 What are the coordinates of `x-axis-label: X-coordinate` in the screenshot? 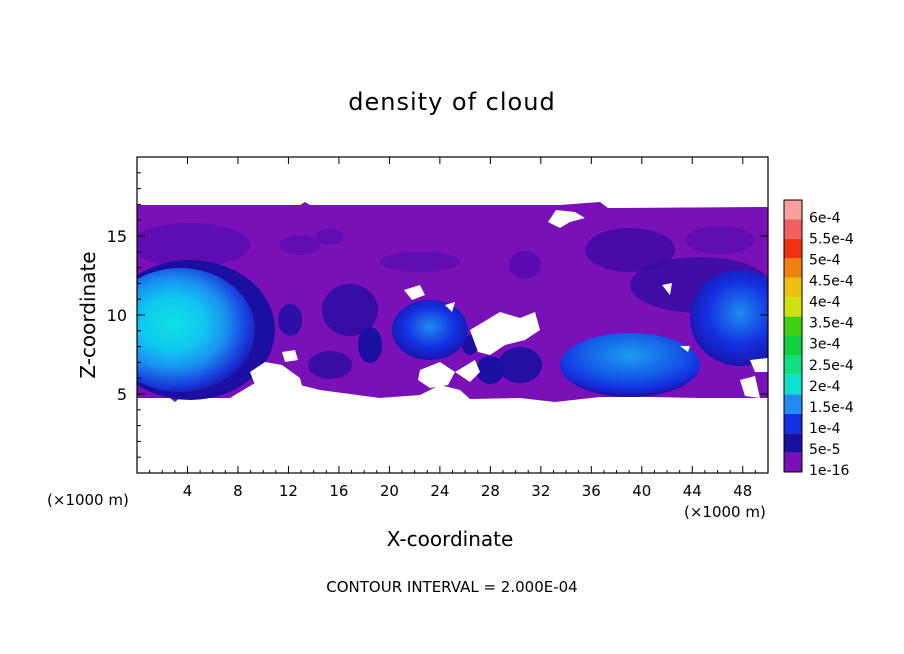 It's located at (452, 539).